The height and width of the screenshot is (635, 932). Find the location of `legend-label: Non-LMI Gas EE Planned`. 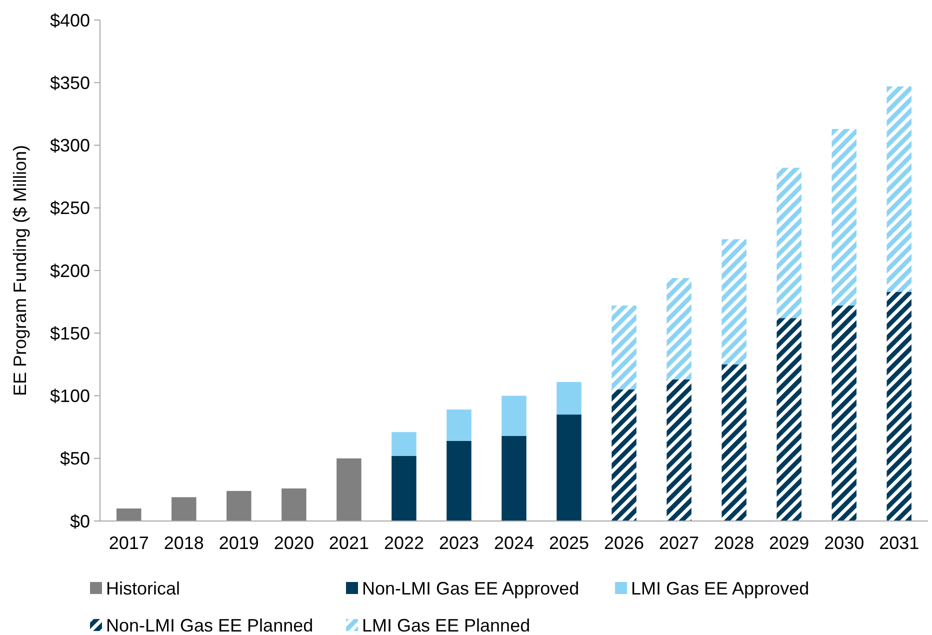

legend-label: Non-LMI Gas EE Planned is located at coordinates (210, 625).